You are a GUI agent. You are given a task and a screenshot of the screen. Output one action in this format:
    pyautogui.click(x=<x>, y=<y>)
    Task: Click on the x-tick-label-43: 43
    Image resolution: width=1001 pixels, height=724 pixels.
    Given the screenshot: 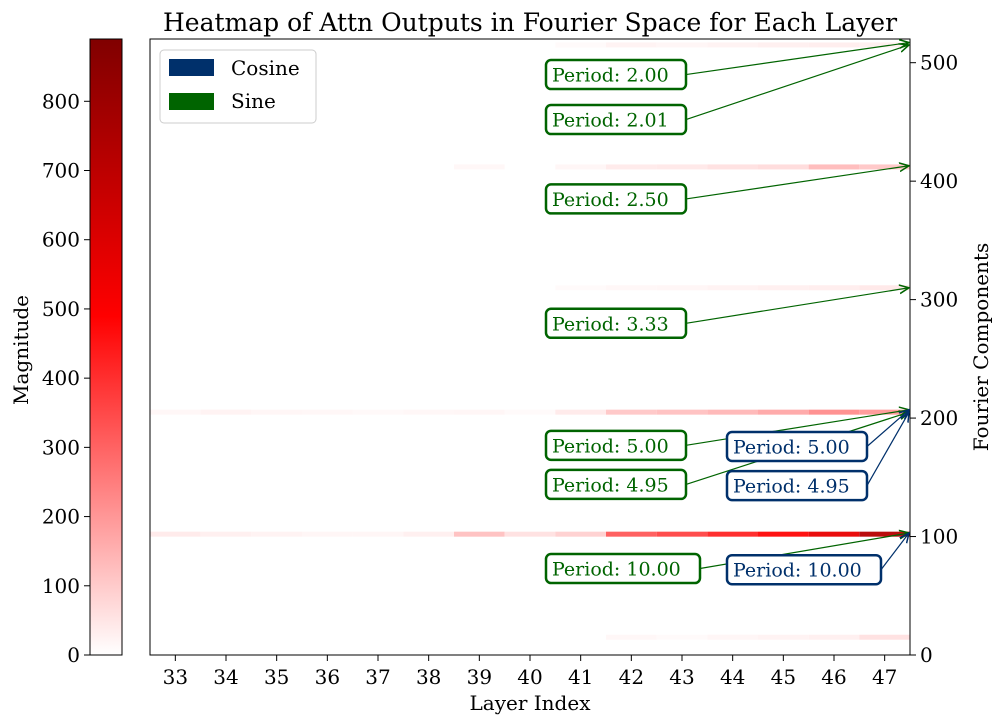 What is the action you would take?
    pyautogui.click(x=681, y=677)
    